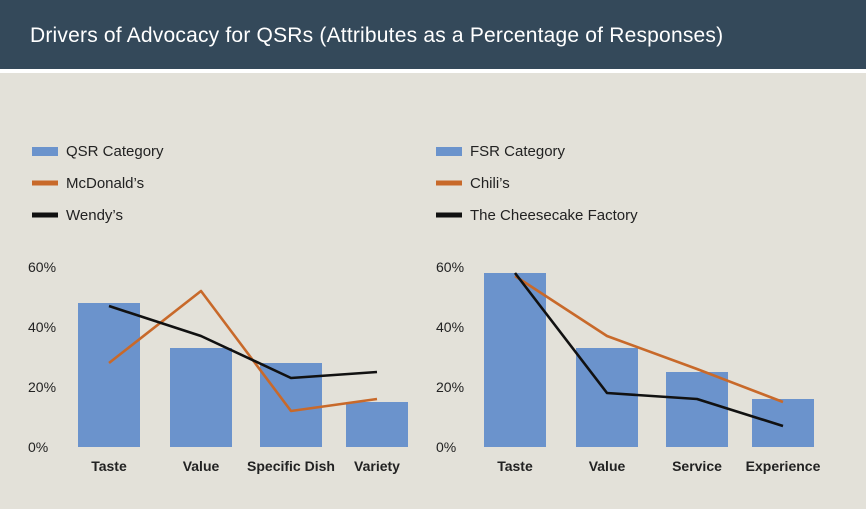 This screenshot has height=509, width=866. I want to click on x-category-label-1-1: Value, so click(607, 466).